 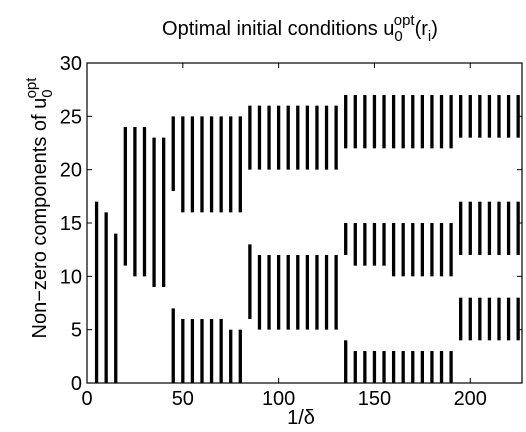 I want to click on chart-title-suffix-open: (r, so click(x=422, y=29).